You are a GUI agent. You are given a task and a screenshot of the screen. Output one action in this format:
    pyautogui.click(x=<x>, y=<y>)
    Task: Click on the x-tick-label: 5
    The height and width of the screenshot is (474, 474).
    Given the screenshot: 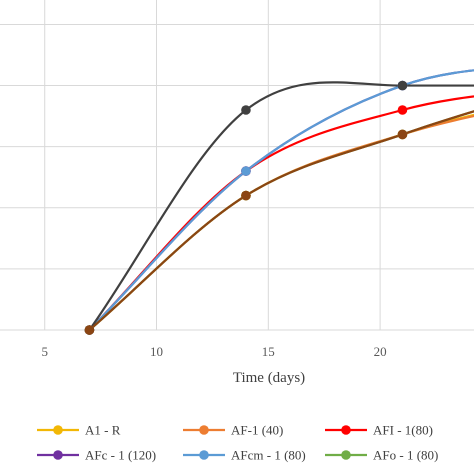 What is the action you would take?
    pyautogui.click(x=44, y=351)
    